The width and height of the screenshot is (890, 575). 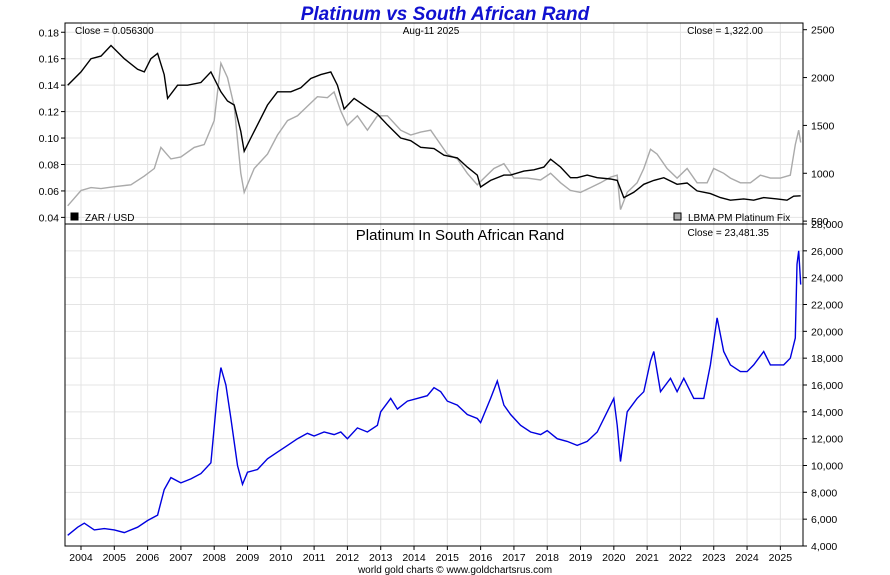 What do you see at coordinates (215, 558) in the screenshot?
I see `x-tick-label: 2008` at bounding box center [215, 558].